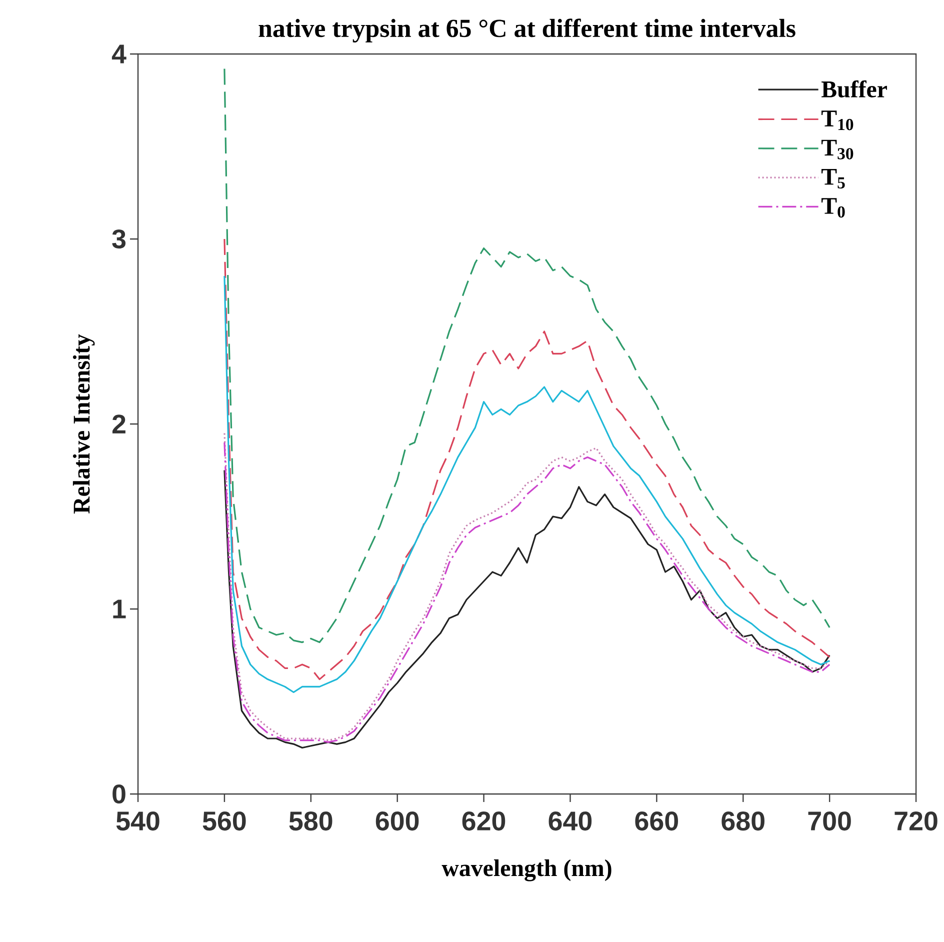  What do you see at coordinates (527, 870) in the screenshot?
I see `x-axis-title: wavelength (nm)` at bounding box center [527, 870].